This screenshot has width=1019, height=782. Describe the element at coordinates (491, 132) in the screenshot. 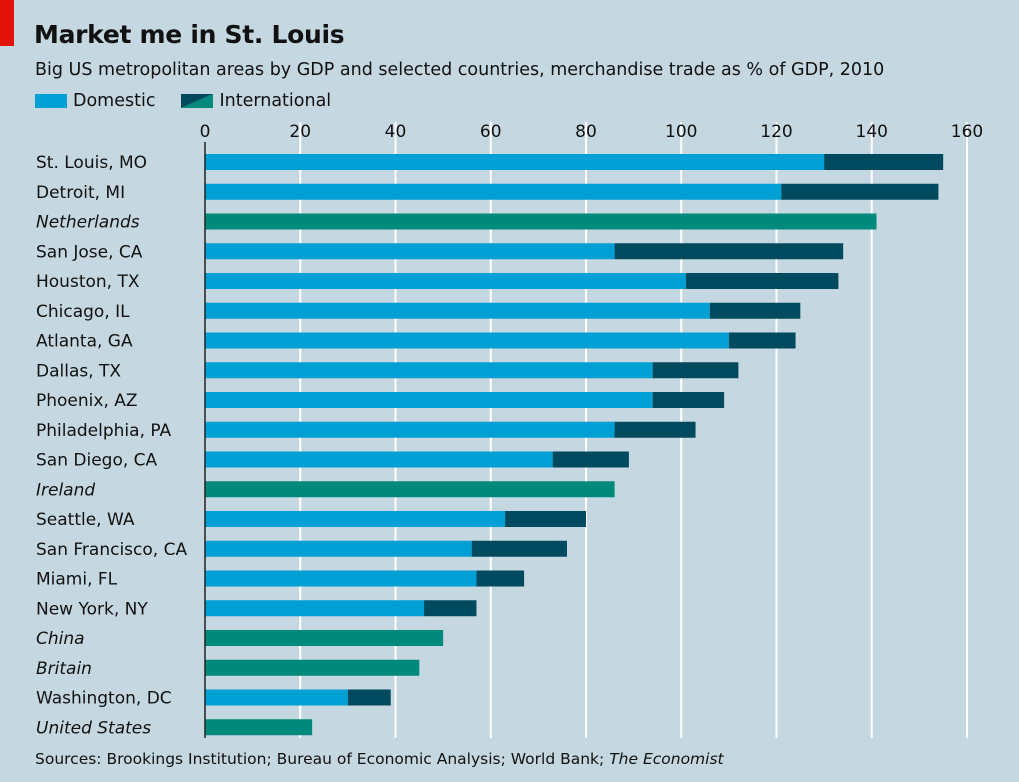

I see `x-tick-label-60: 60` at that location.